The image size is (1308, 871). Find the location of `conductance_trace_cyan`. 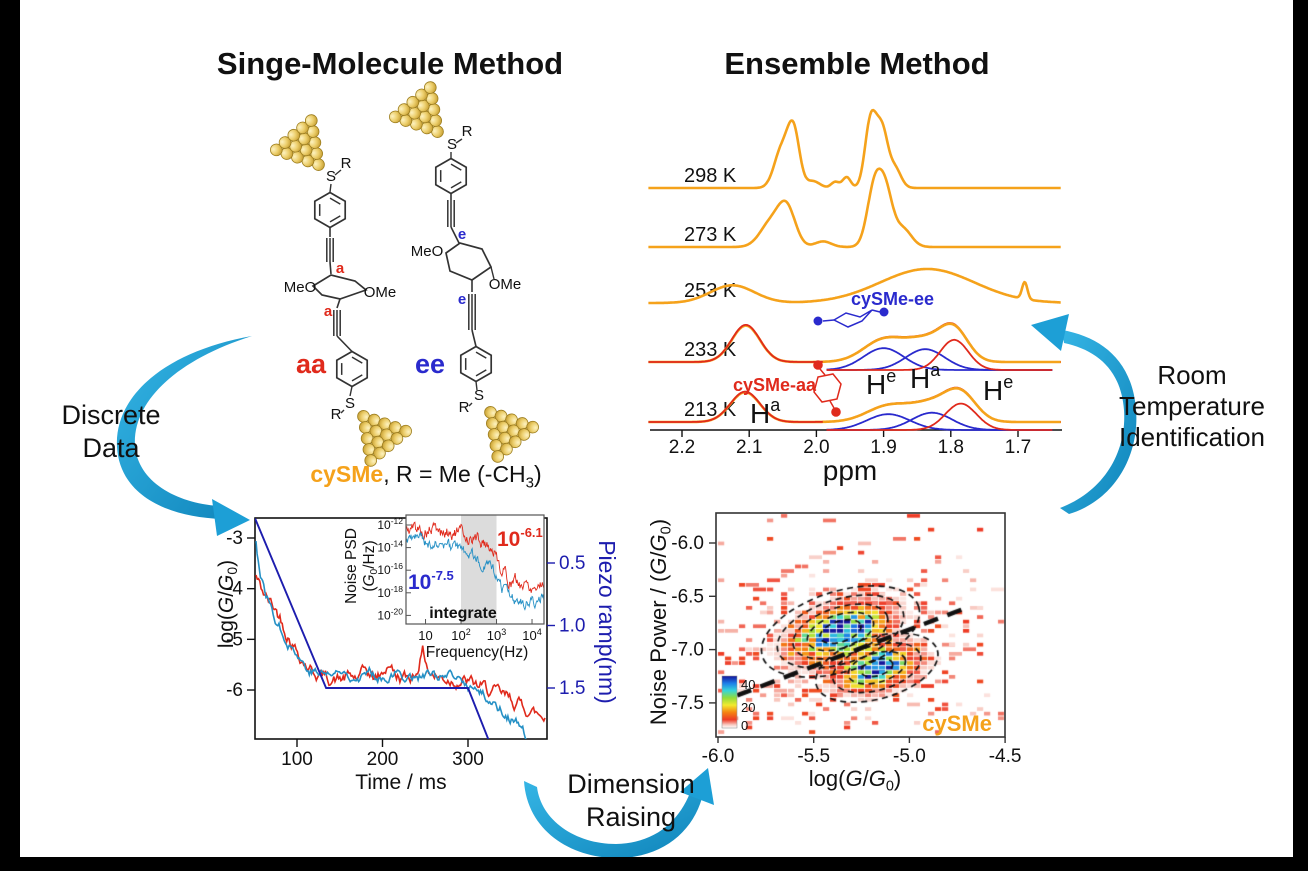

conductance_trace_cyan is located at coordinates (391, 640).